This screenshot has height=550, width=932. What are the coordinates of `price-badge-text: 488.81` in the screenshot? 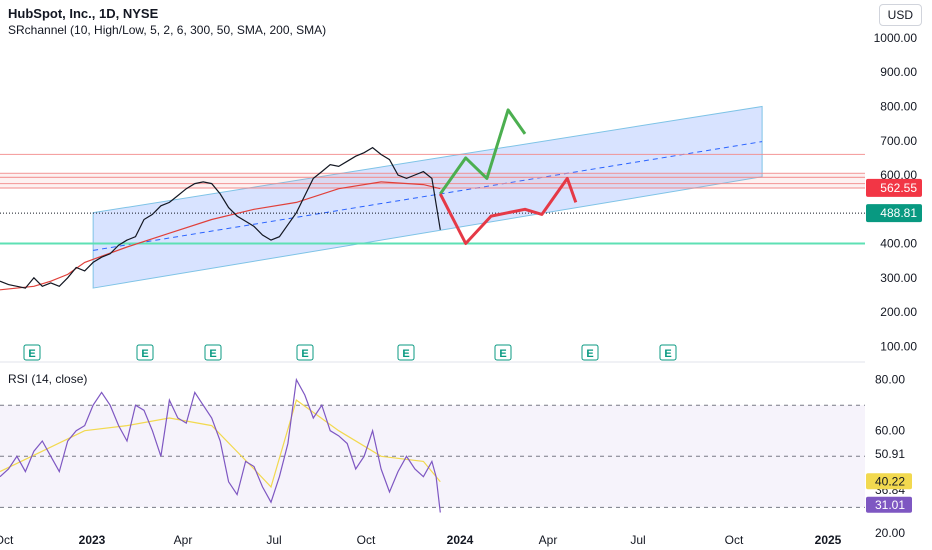 It's located at (898, 213).